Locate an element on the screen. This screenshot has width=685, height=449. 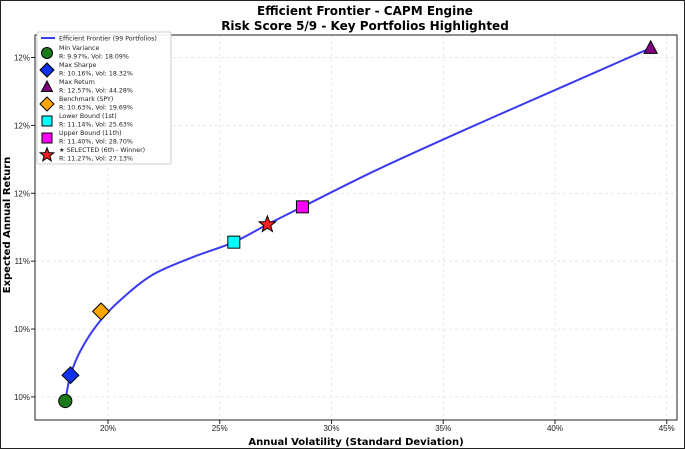
max-return-marker is located at coordinates (651, 46).